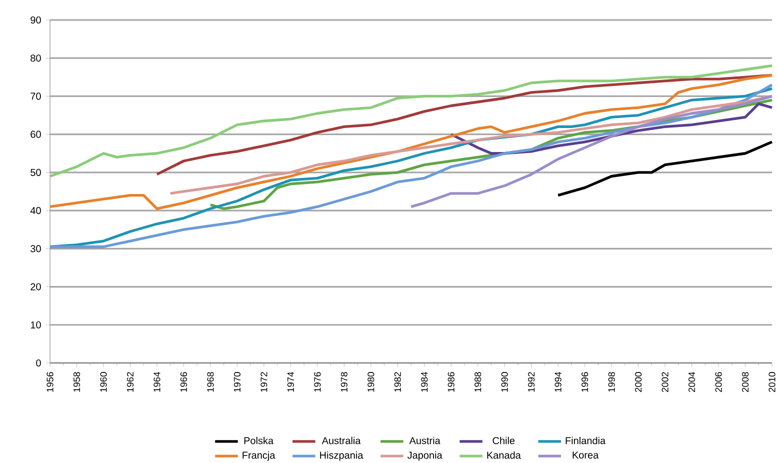 This screenshot has width=777, height=463. I want to click on x-tick-label: 1988, so click(478, 382).